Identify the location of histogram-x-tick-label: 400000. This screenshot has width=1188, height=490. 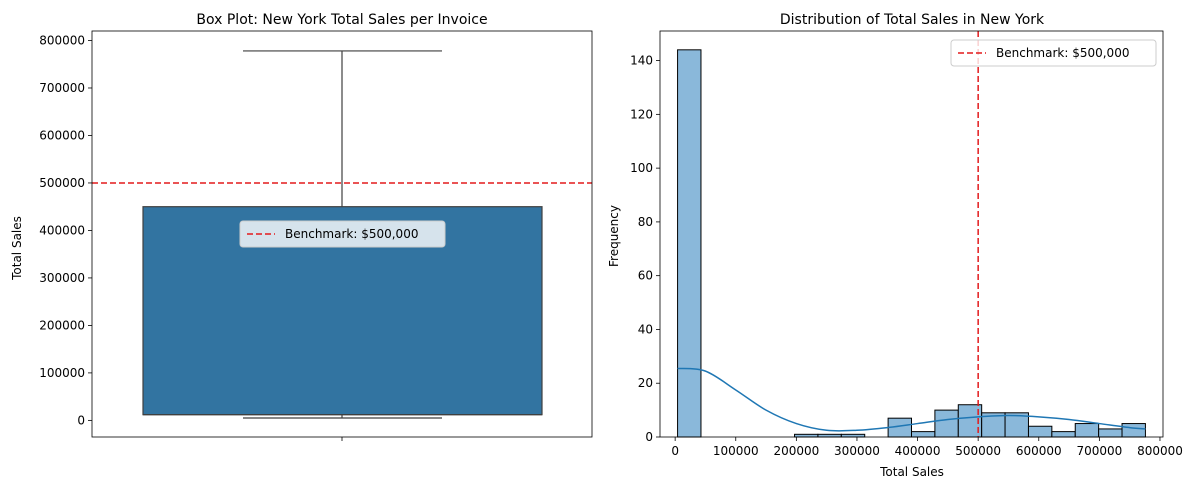
(918, 451).